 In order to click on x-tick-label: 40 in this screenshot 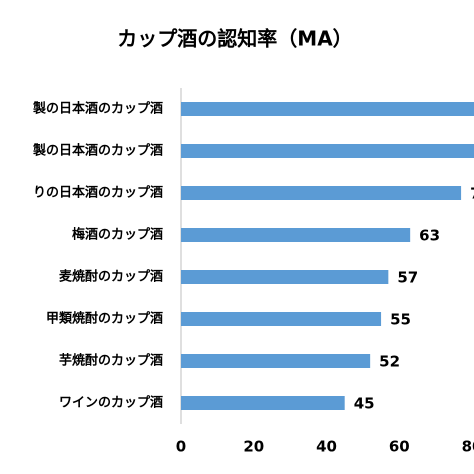, I will do `click(326, 447)`.